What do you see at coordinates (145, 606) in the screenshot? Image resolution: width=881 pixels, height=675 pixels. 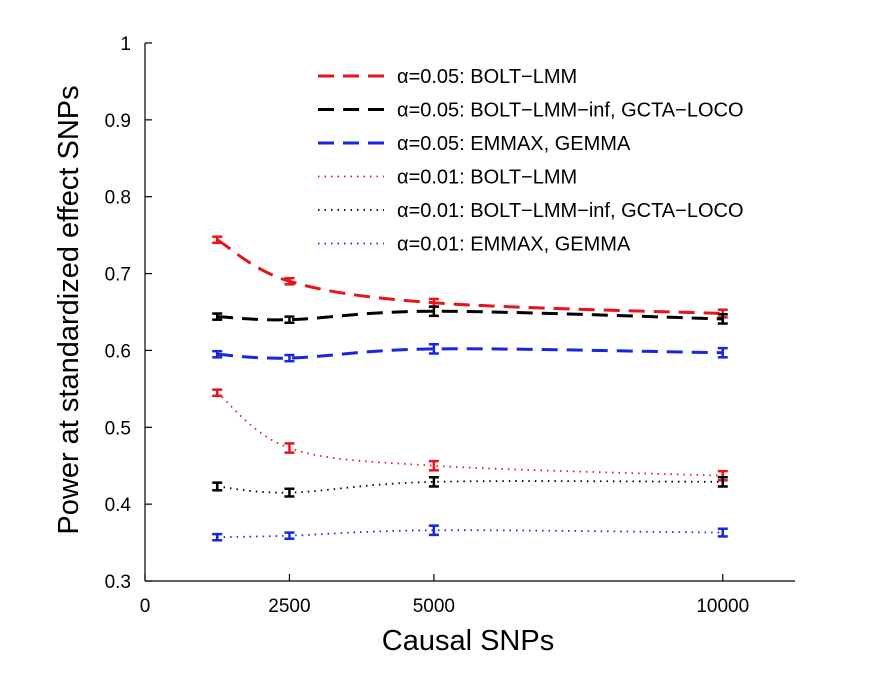 I see `x-tick-label: 0` at bounding box center [145, 606].